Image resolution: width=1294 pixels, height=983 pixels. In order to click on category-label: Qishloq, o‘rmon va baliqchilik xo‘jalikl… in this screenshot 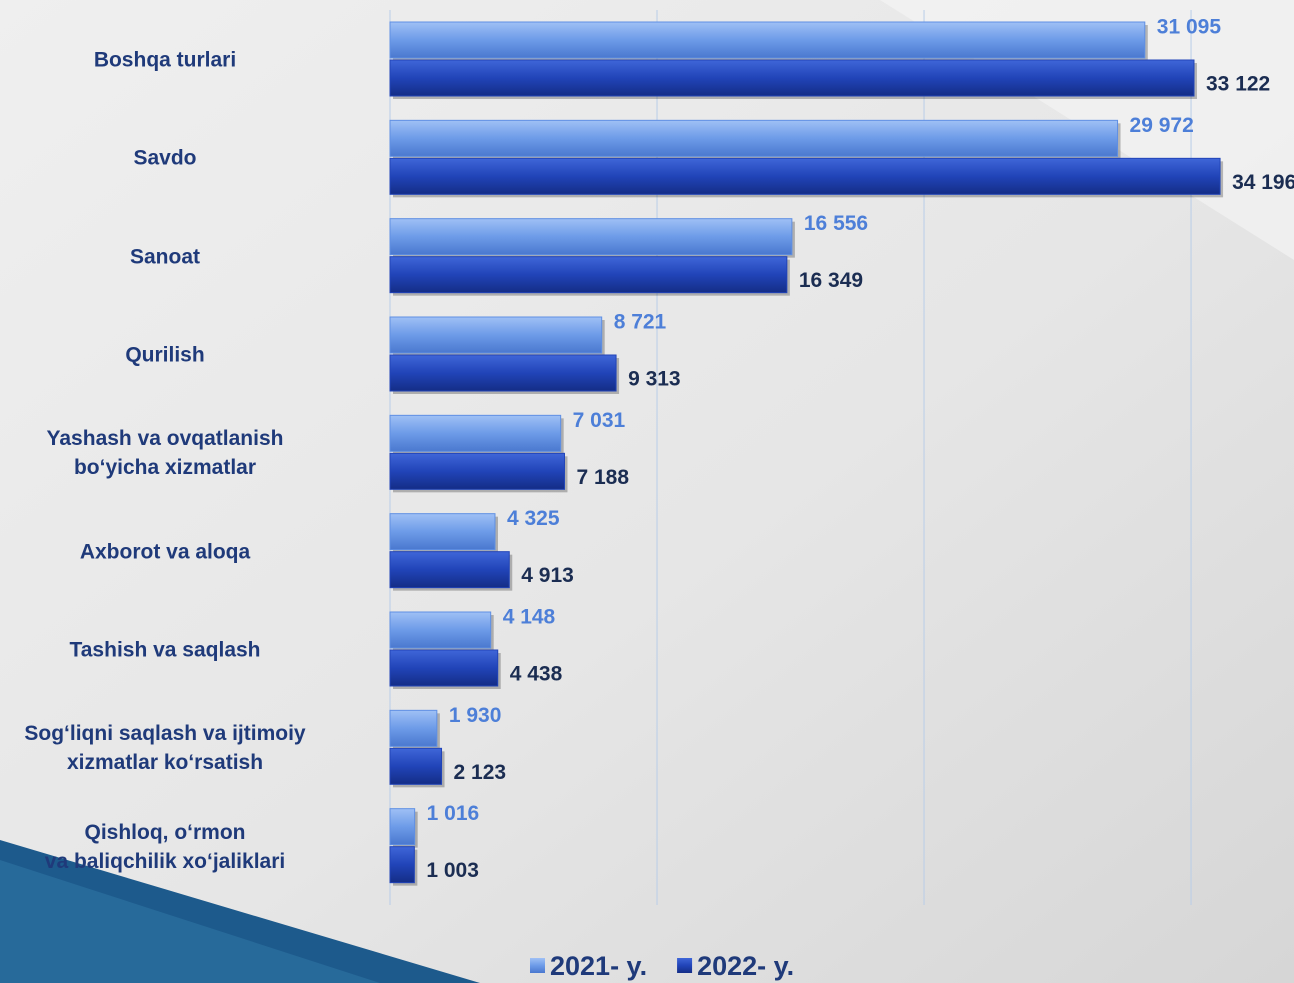, I will do `click(165, 846)`.